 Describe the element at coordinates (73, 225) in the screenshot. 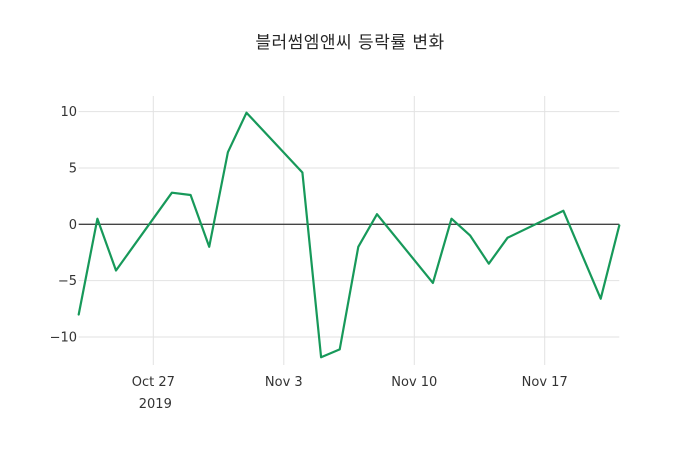

I see `y-tick-label: 0` at that location.